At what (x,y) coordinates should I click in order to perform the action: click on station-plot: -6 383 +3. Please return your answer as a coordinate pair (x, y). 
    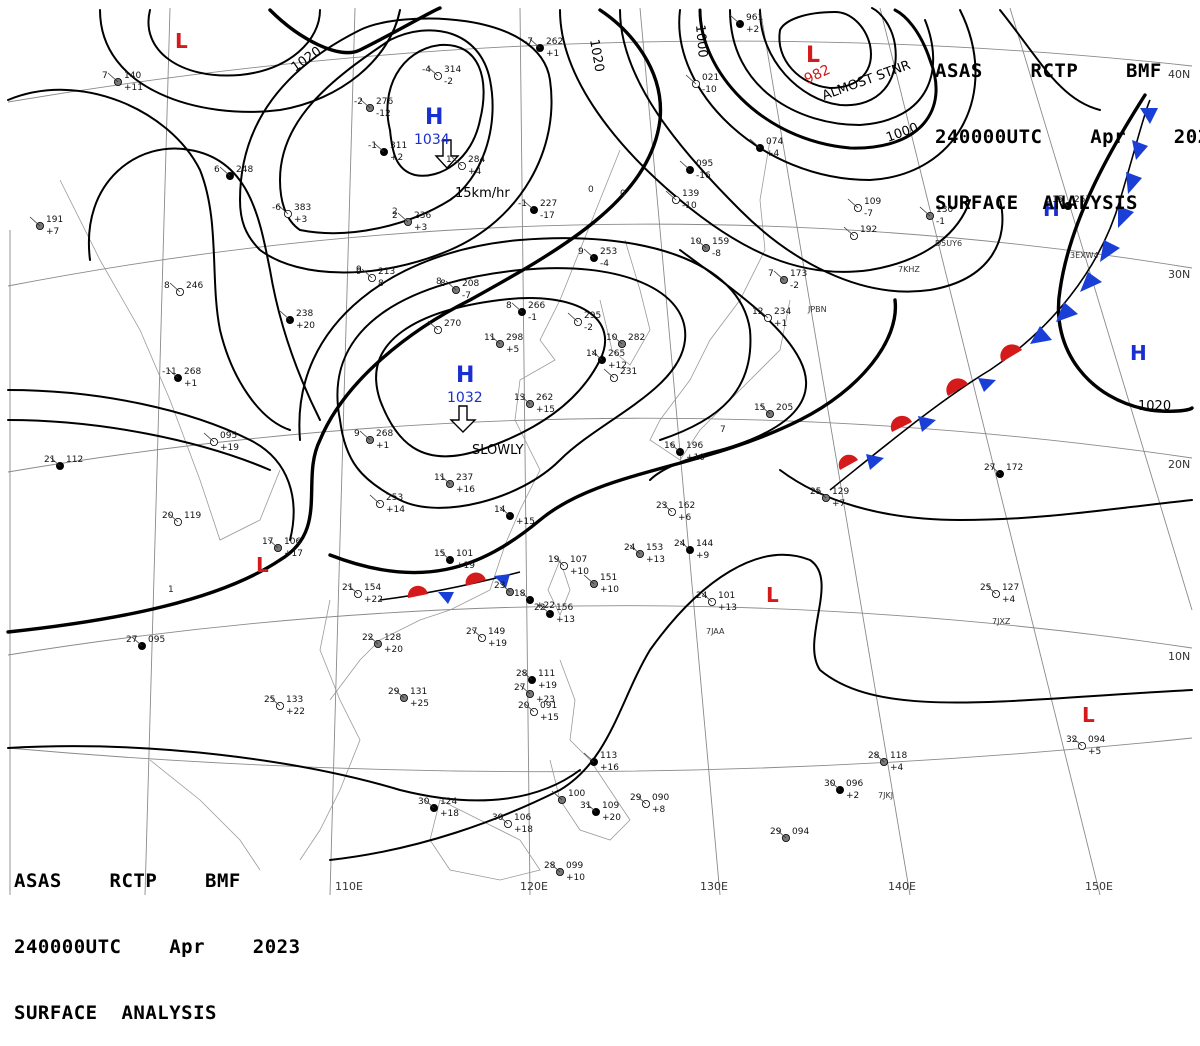
    Looking at the image, I should click on (291, 214).